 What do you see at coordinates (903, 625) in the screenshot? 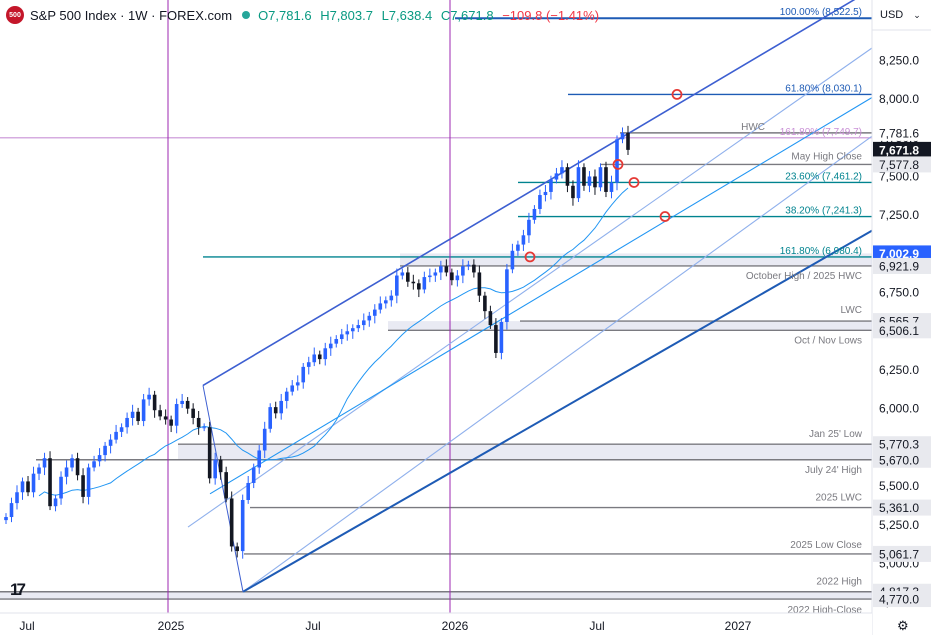
I see `settings-gear-icon: ⚙` at bounding box center [903, 625].